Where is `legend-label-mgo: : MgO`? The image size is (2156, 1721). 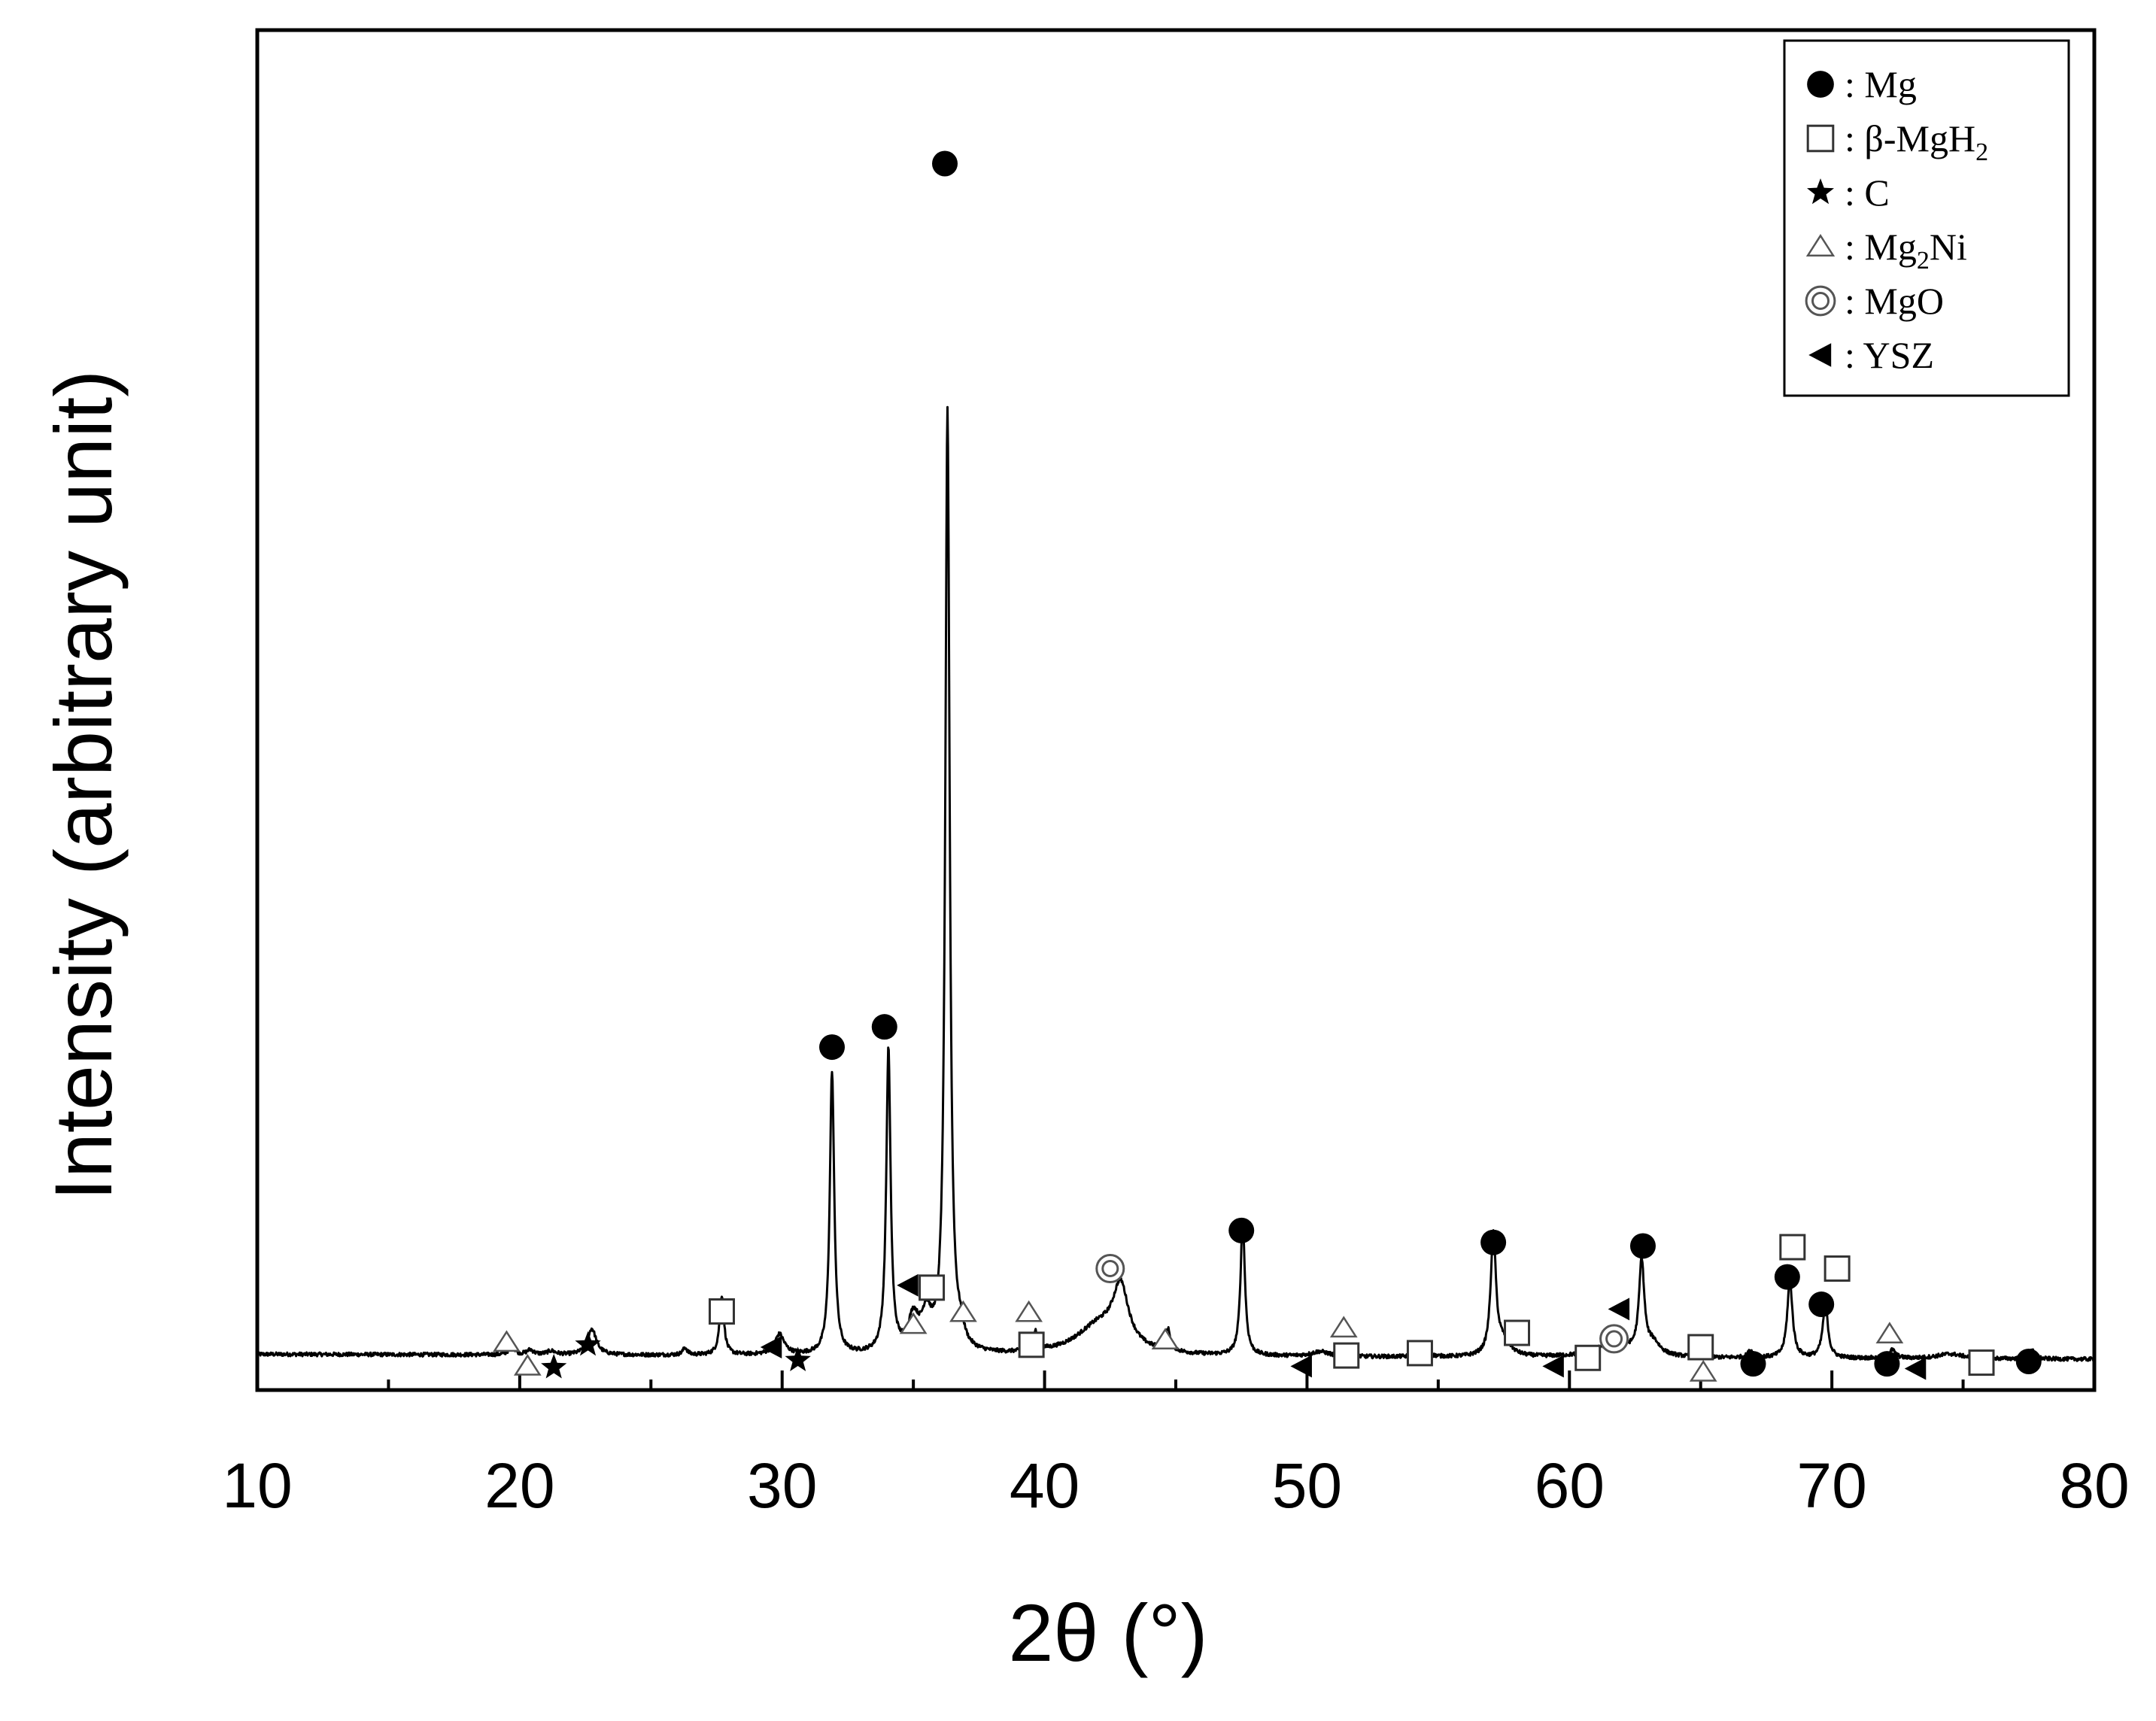
legend-label-mgo: : MgO is located at coordinates (1894, 301).